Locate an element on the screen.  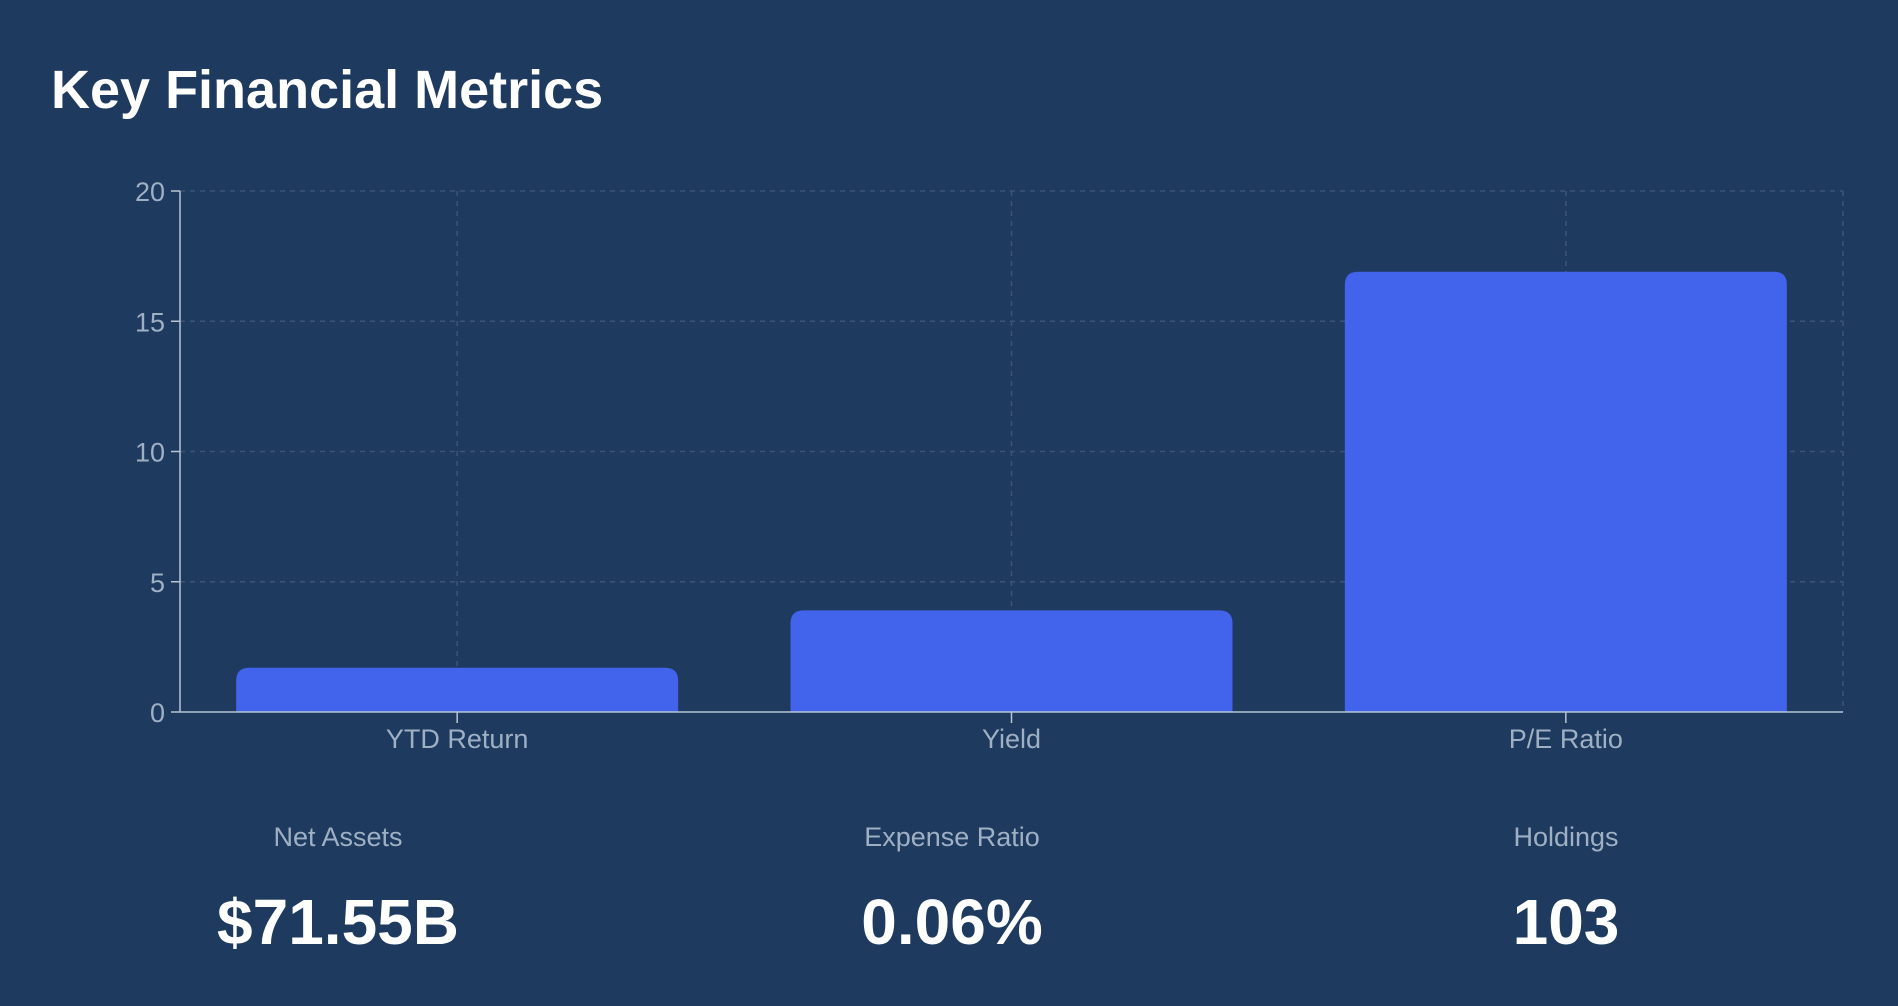
page-title: Key Financial Metrics is located at coordinates (327, 90).